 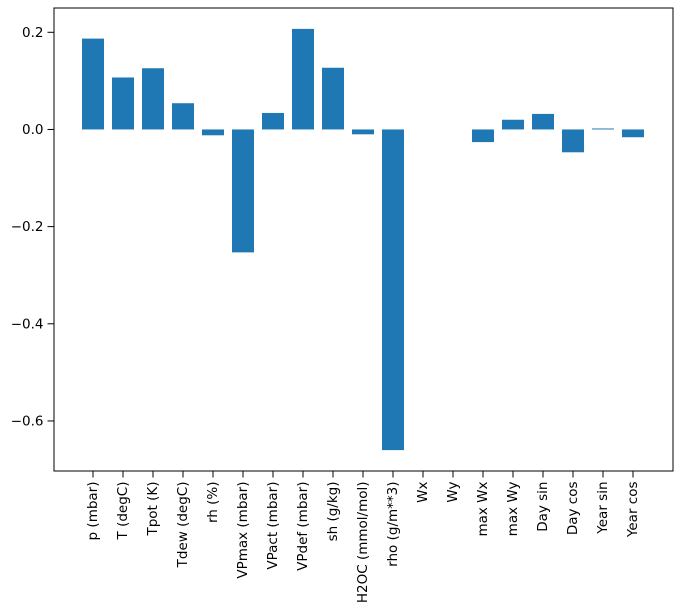 I want to click on bar-Year sin, so click(x=603, y=129).